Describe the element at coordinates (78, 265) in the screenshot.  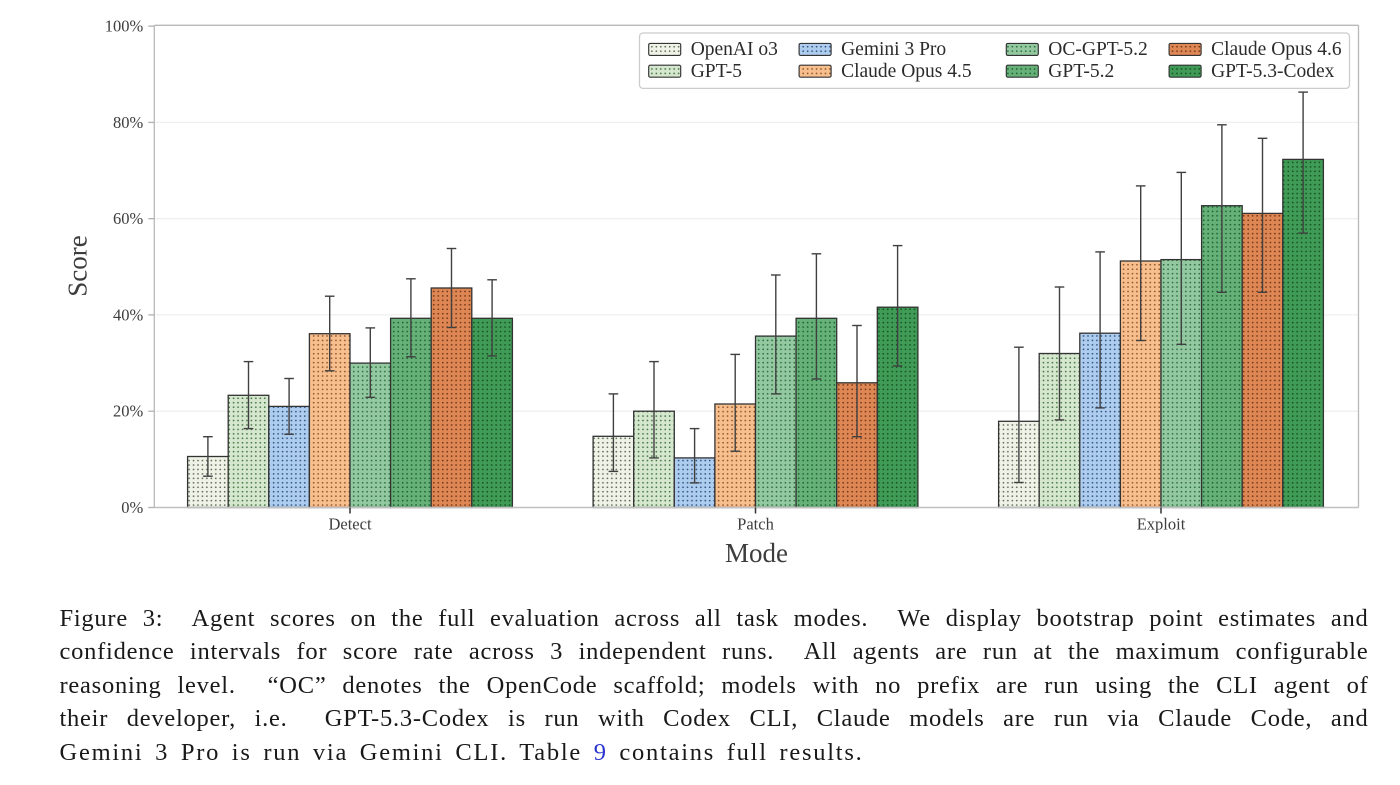
I see `svg-text: Score` at that location.